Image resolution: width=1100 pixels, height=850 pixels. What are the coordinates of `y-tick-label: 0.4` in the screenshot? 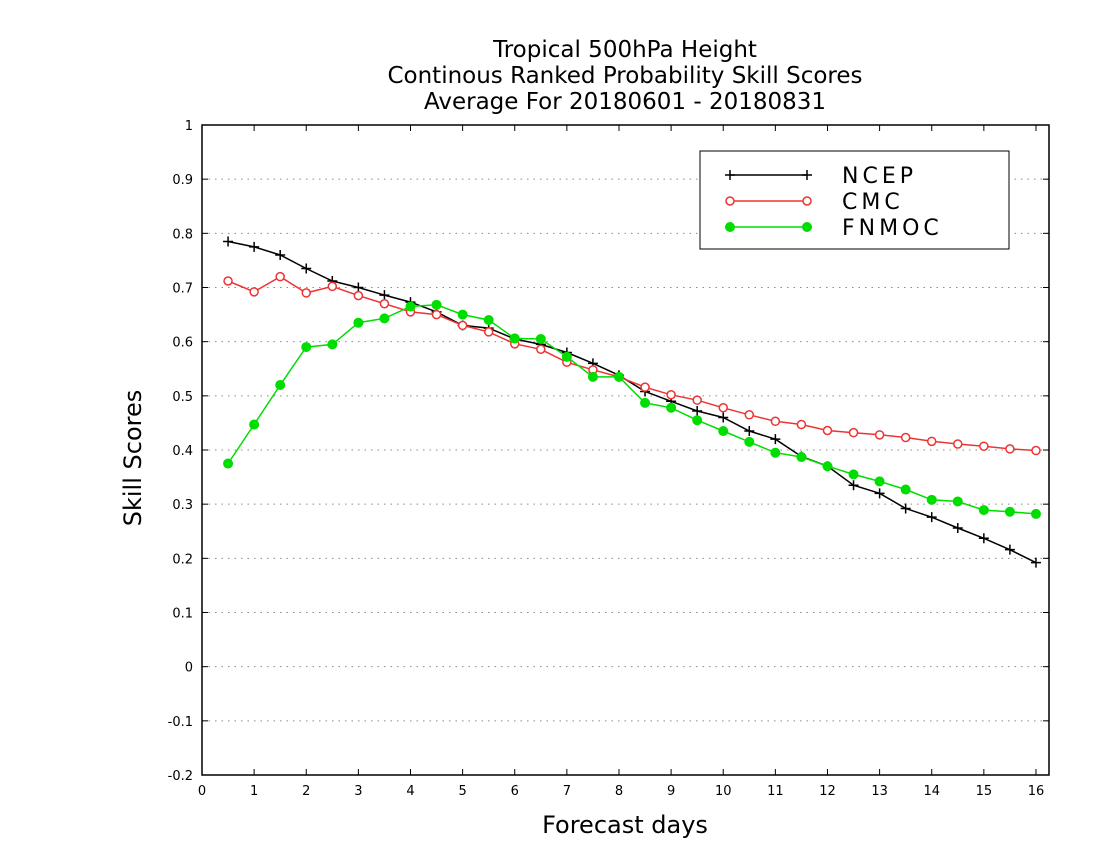 It's located at (182, 451).